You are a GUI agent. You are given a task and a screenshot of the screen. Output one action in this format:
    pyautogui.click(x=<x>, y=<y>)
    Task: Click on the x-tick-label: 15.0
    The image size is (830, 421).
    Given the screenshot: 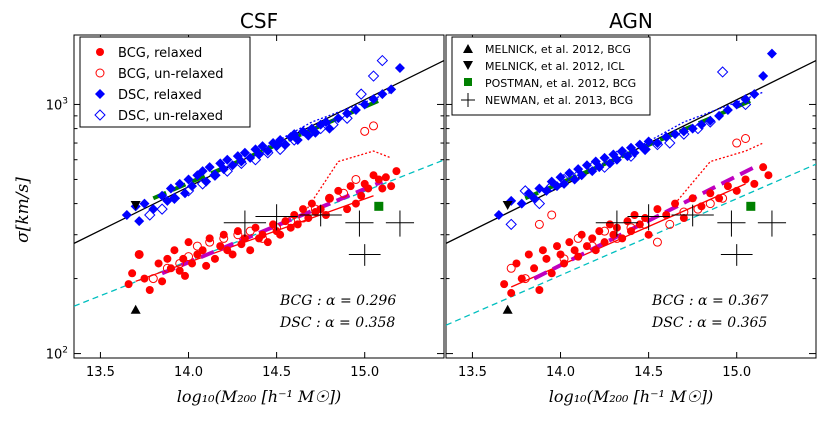 What is the action you would take?
    pyautogui.click(x=364, y=372)
    